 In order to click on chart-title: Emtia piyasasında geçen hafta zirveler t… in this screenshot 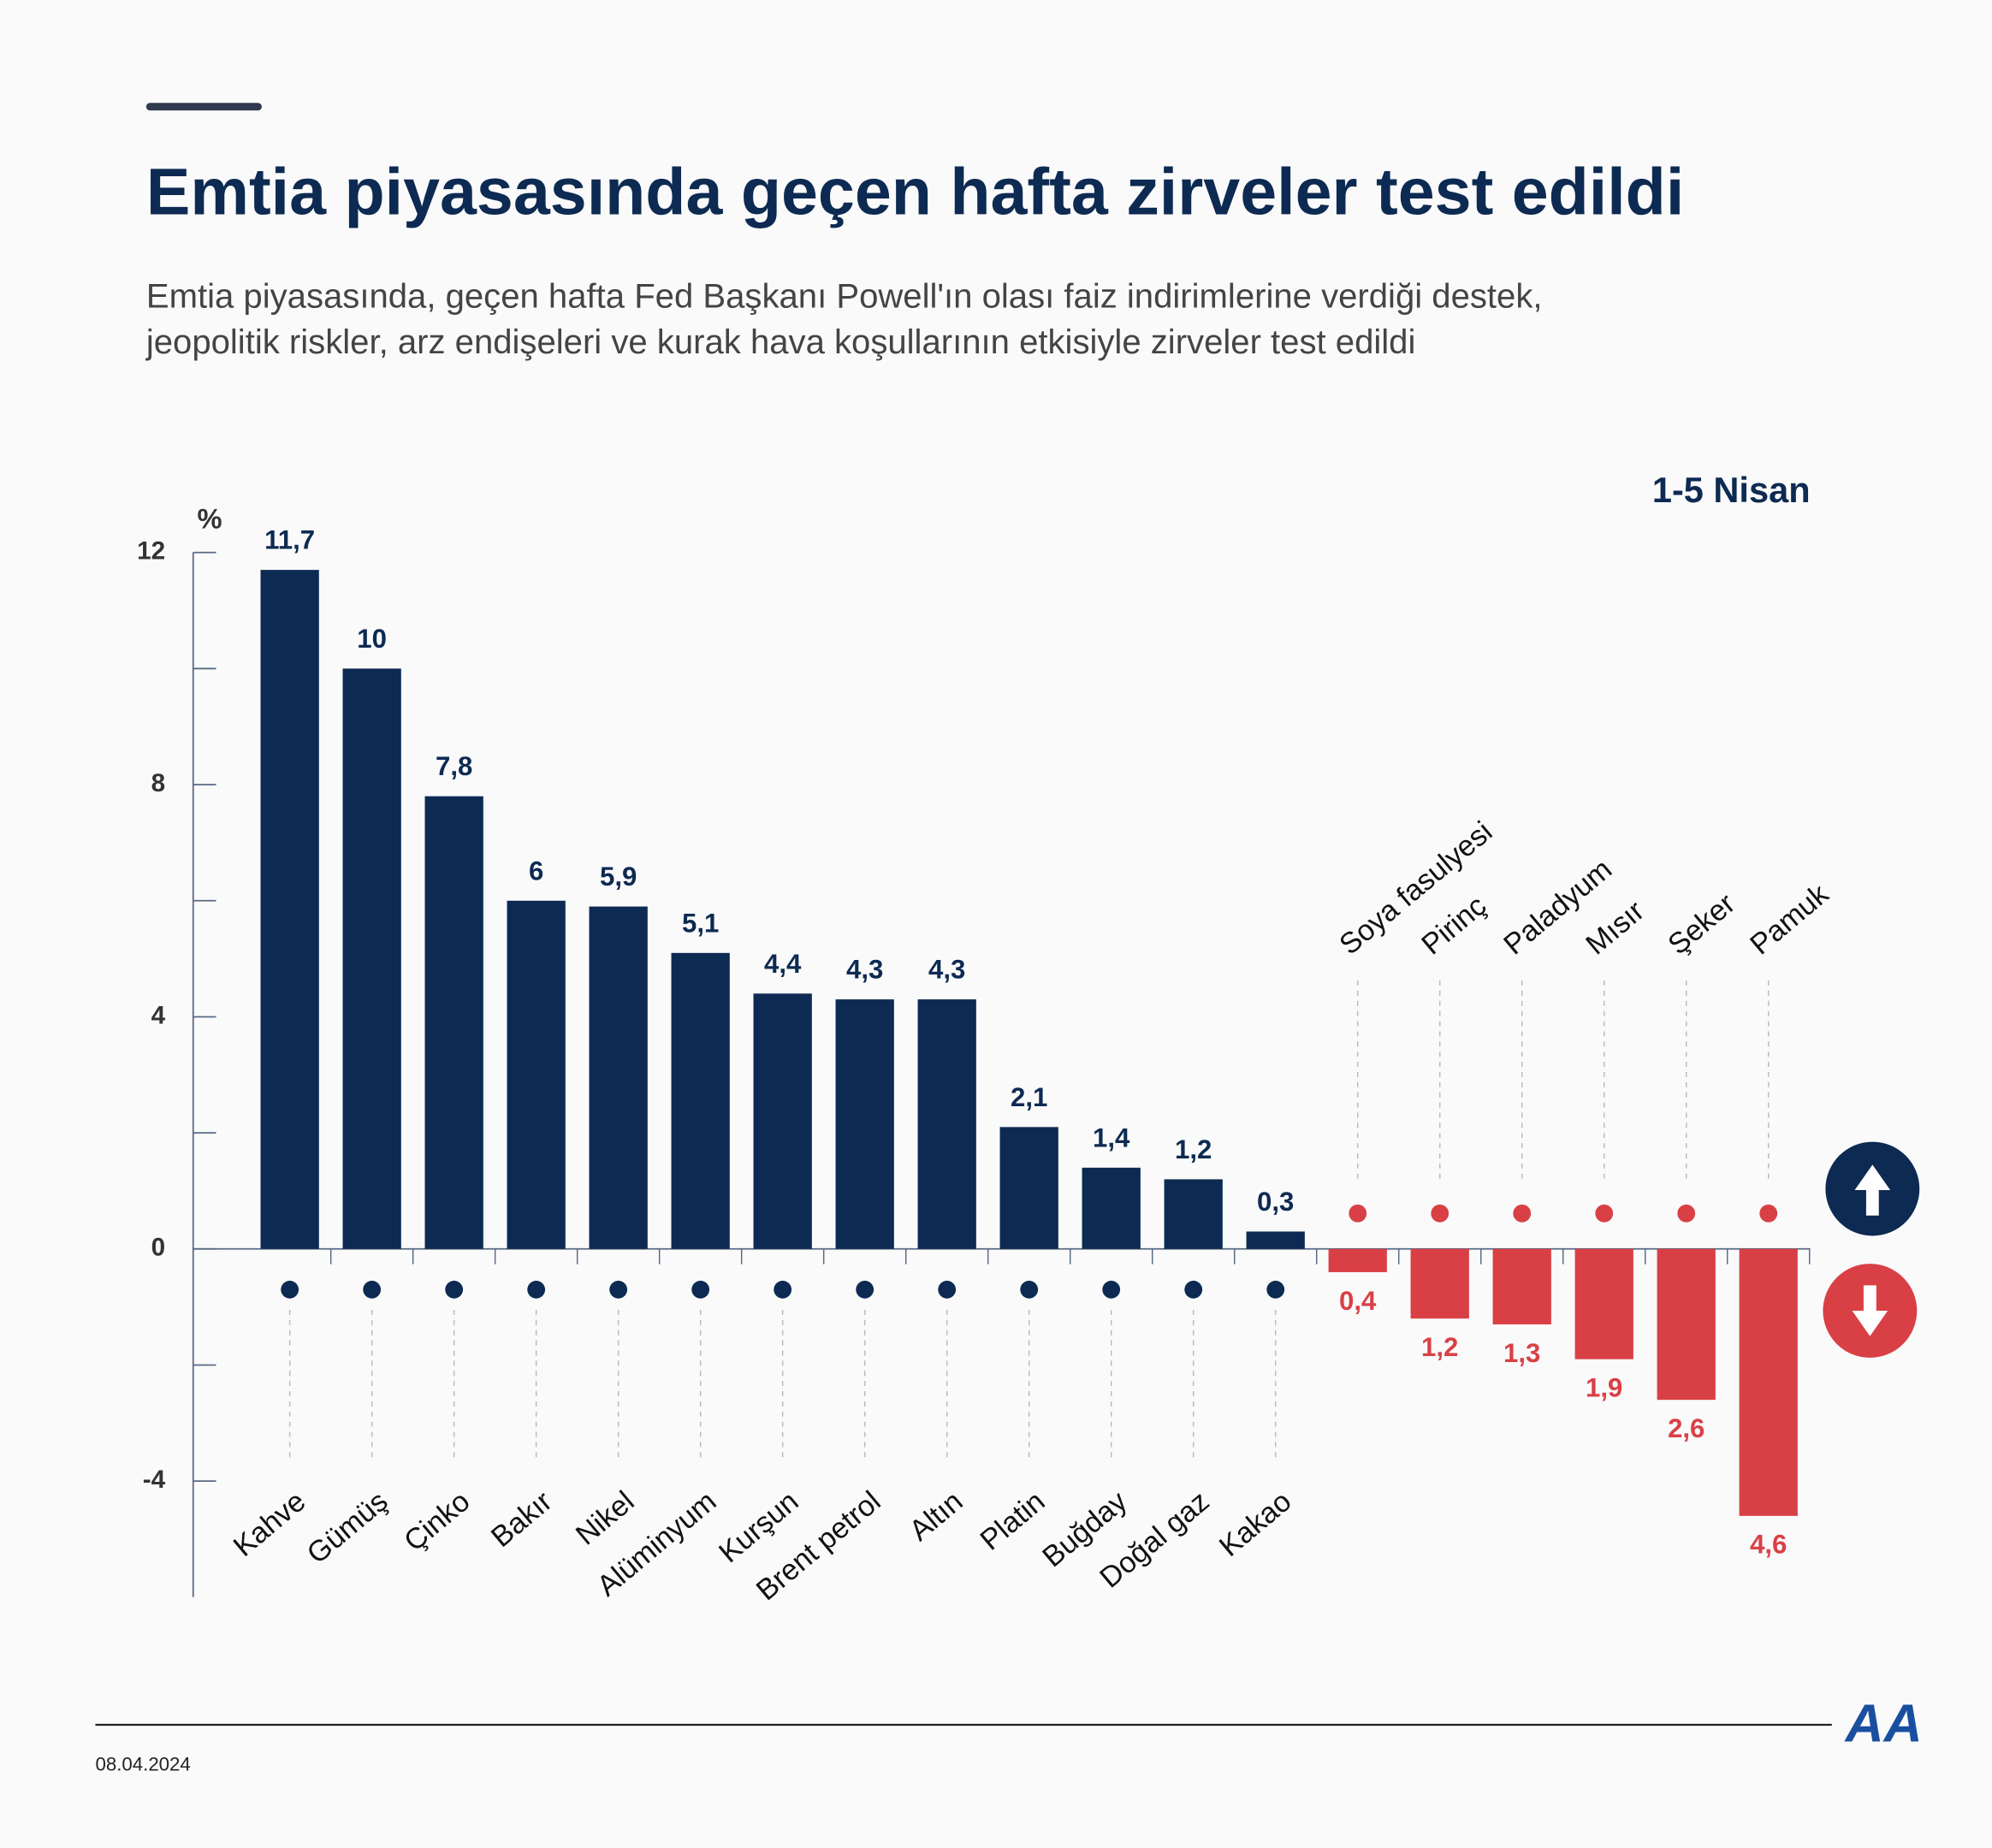, I will do `click(915, 191)`.